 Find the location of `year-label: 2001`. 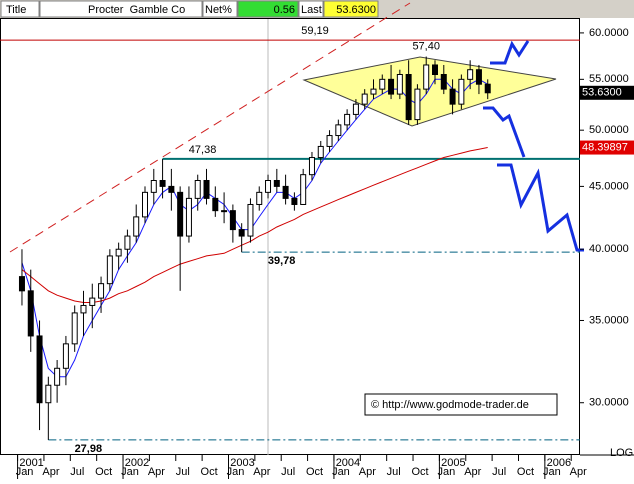

year-label: 2001 is located at coordinates (31, 463).